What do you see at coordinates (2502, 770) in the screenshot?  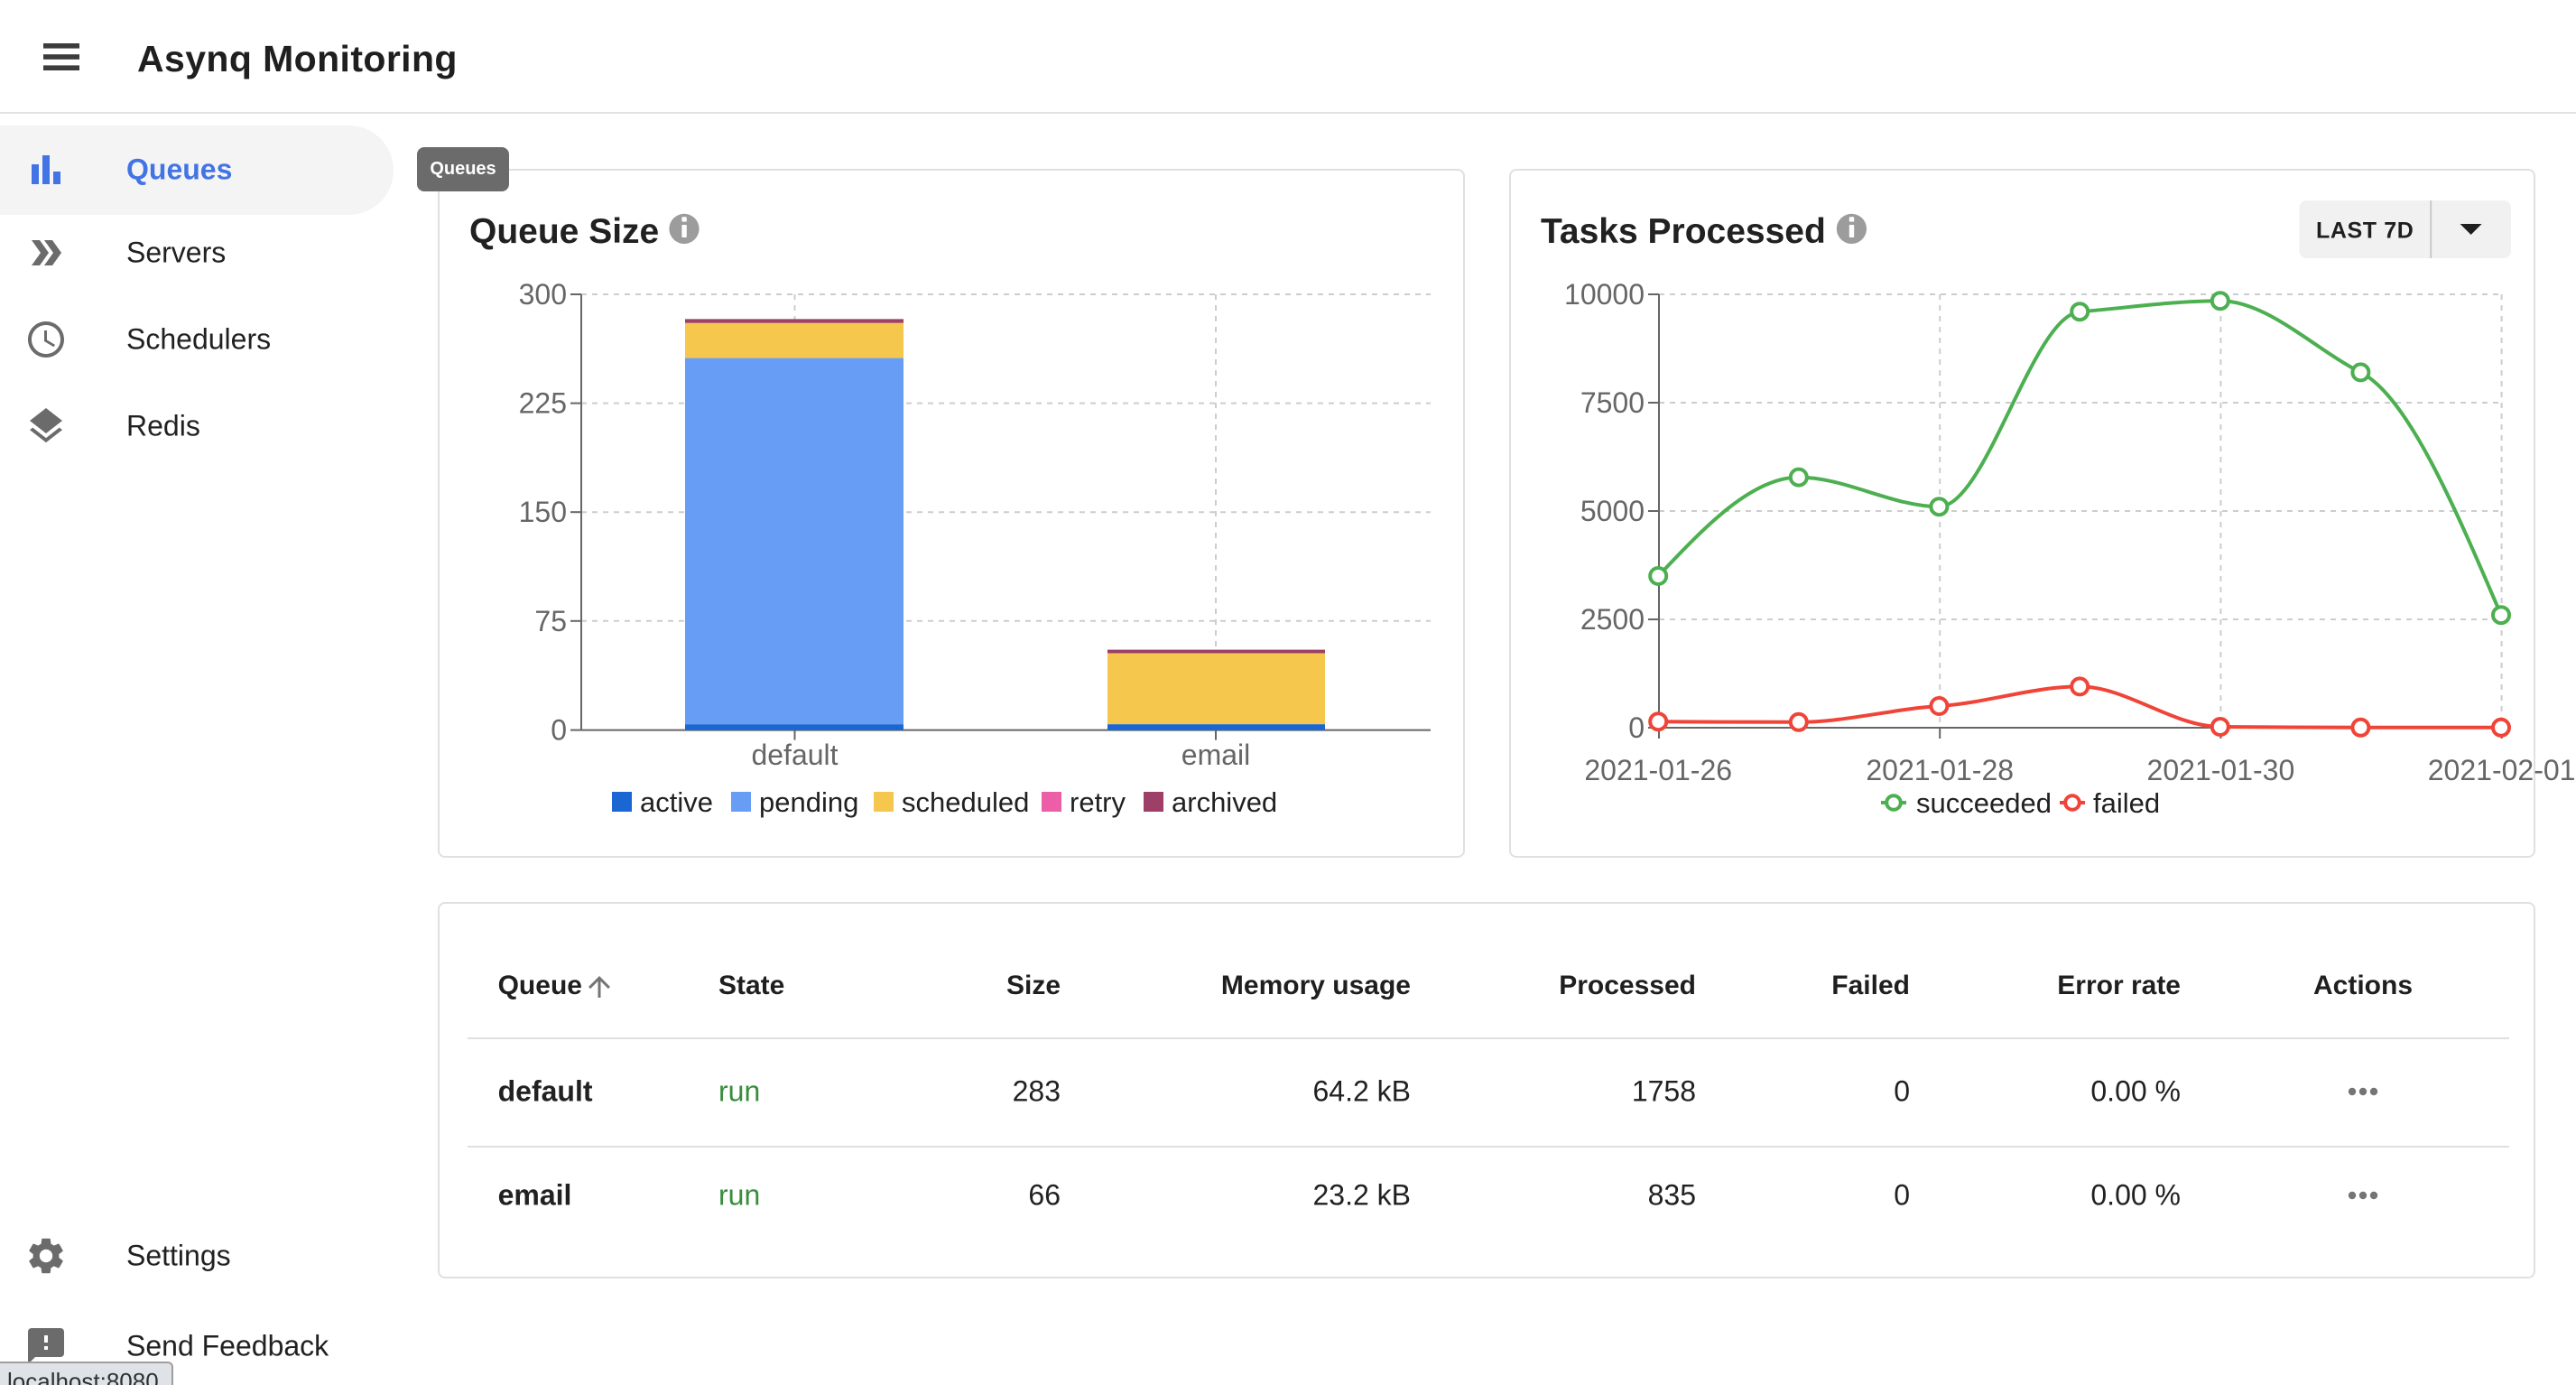 I see `svg-text: 2021-02-01` at bounding box center [2502, 770].